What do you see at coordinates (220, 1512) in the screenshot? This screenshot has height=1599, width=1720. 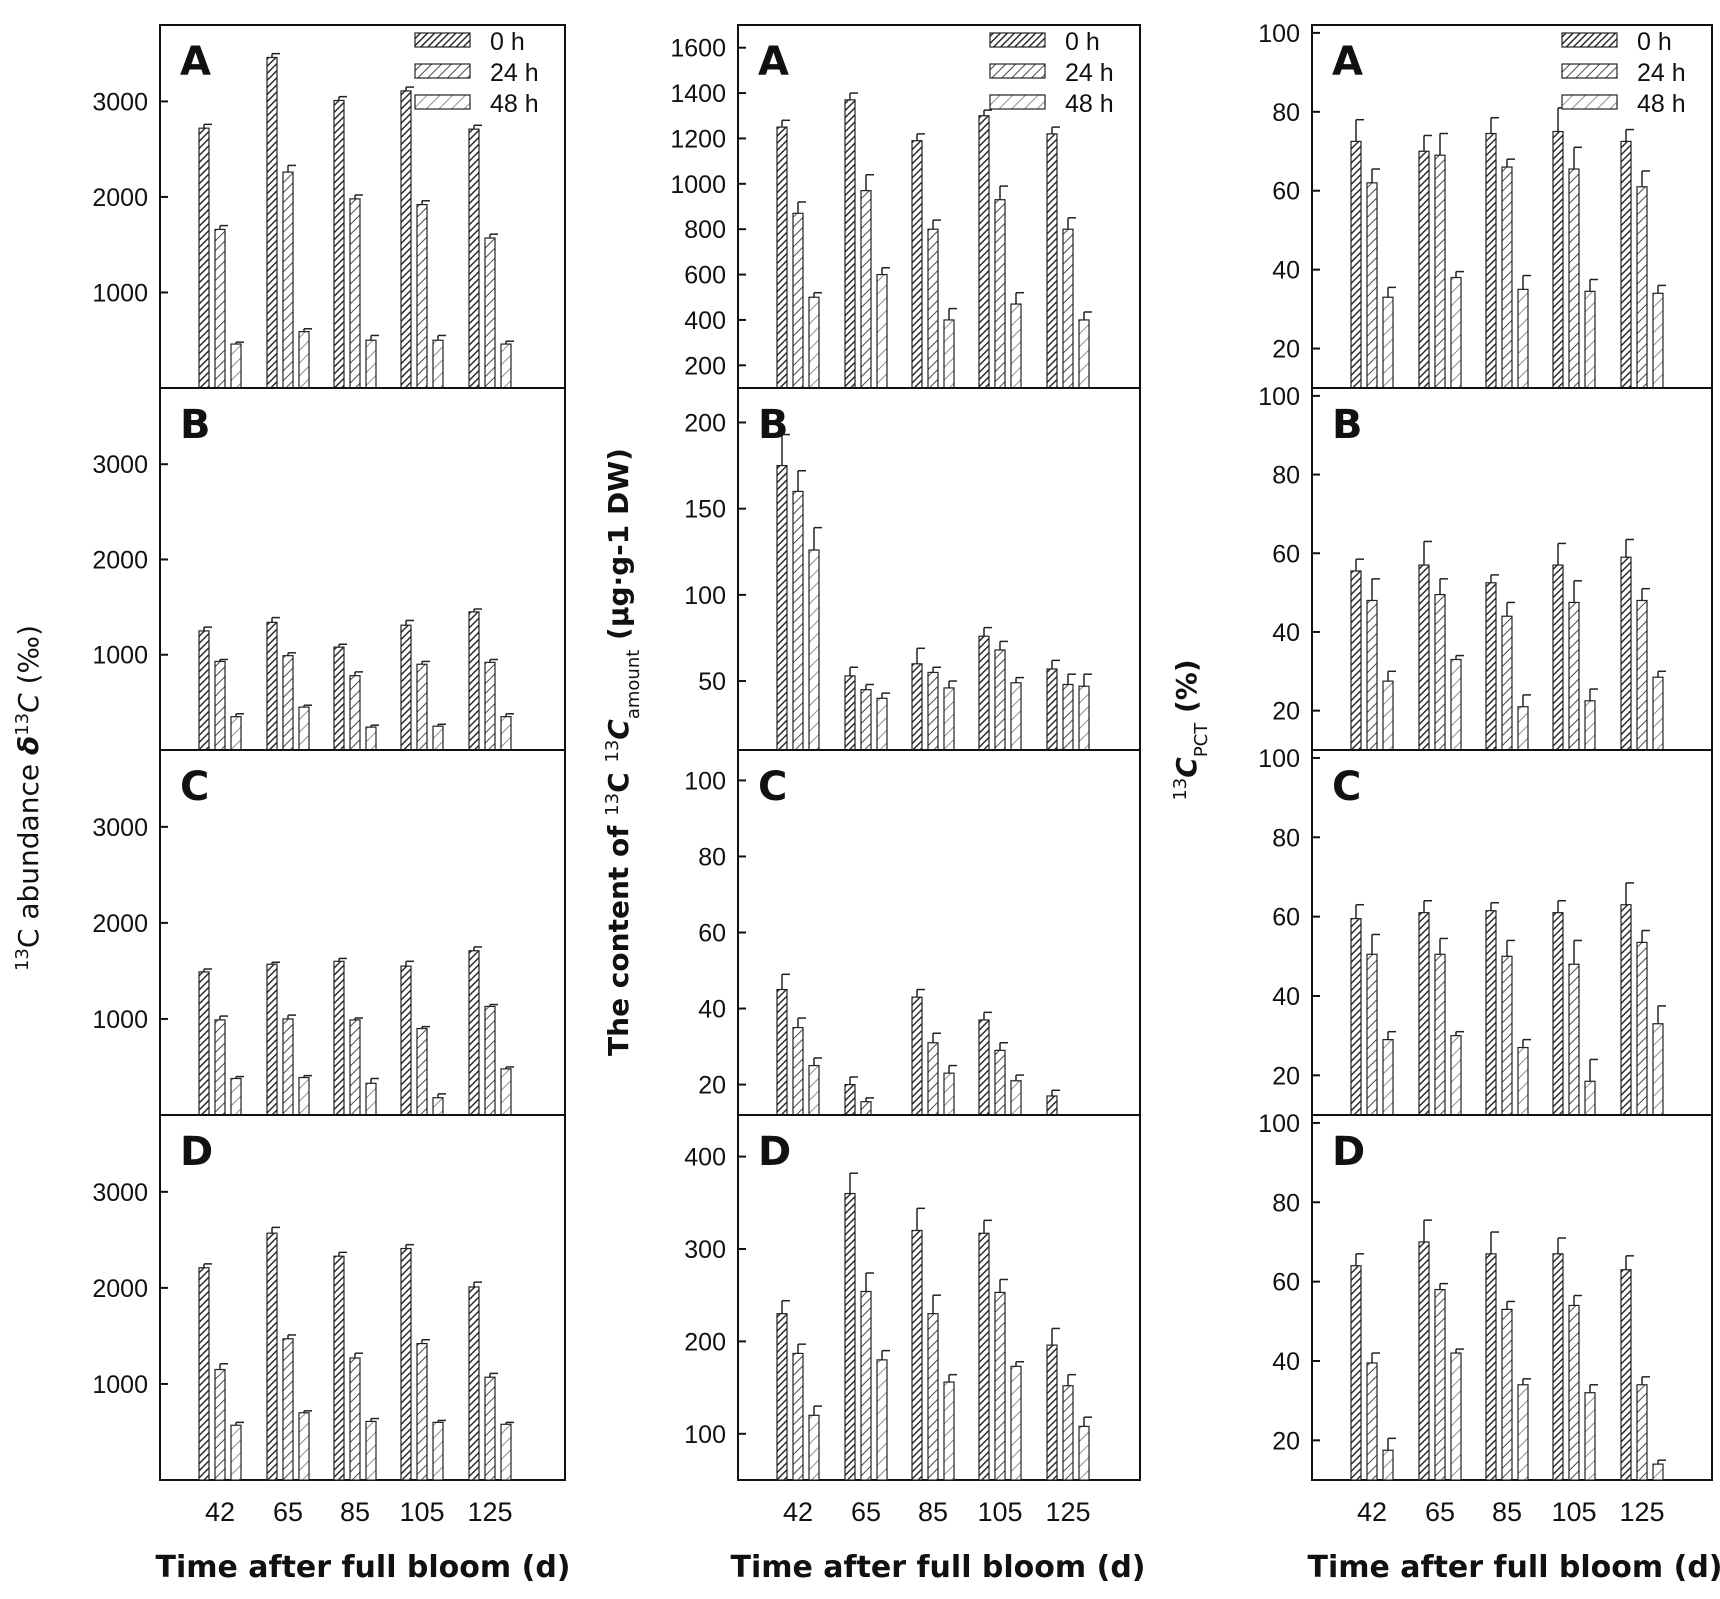 I see `x-tick-label-col1: 42` at bounding box center [220, 1512].